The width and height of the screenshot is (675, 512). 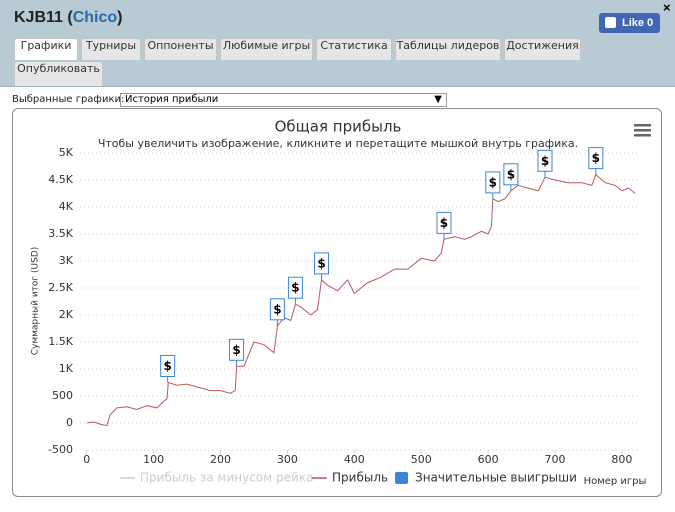 I want to click on x-tick-label: 0, so click(x=86, y=459).